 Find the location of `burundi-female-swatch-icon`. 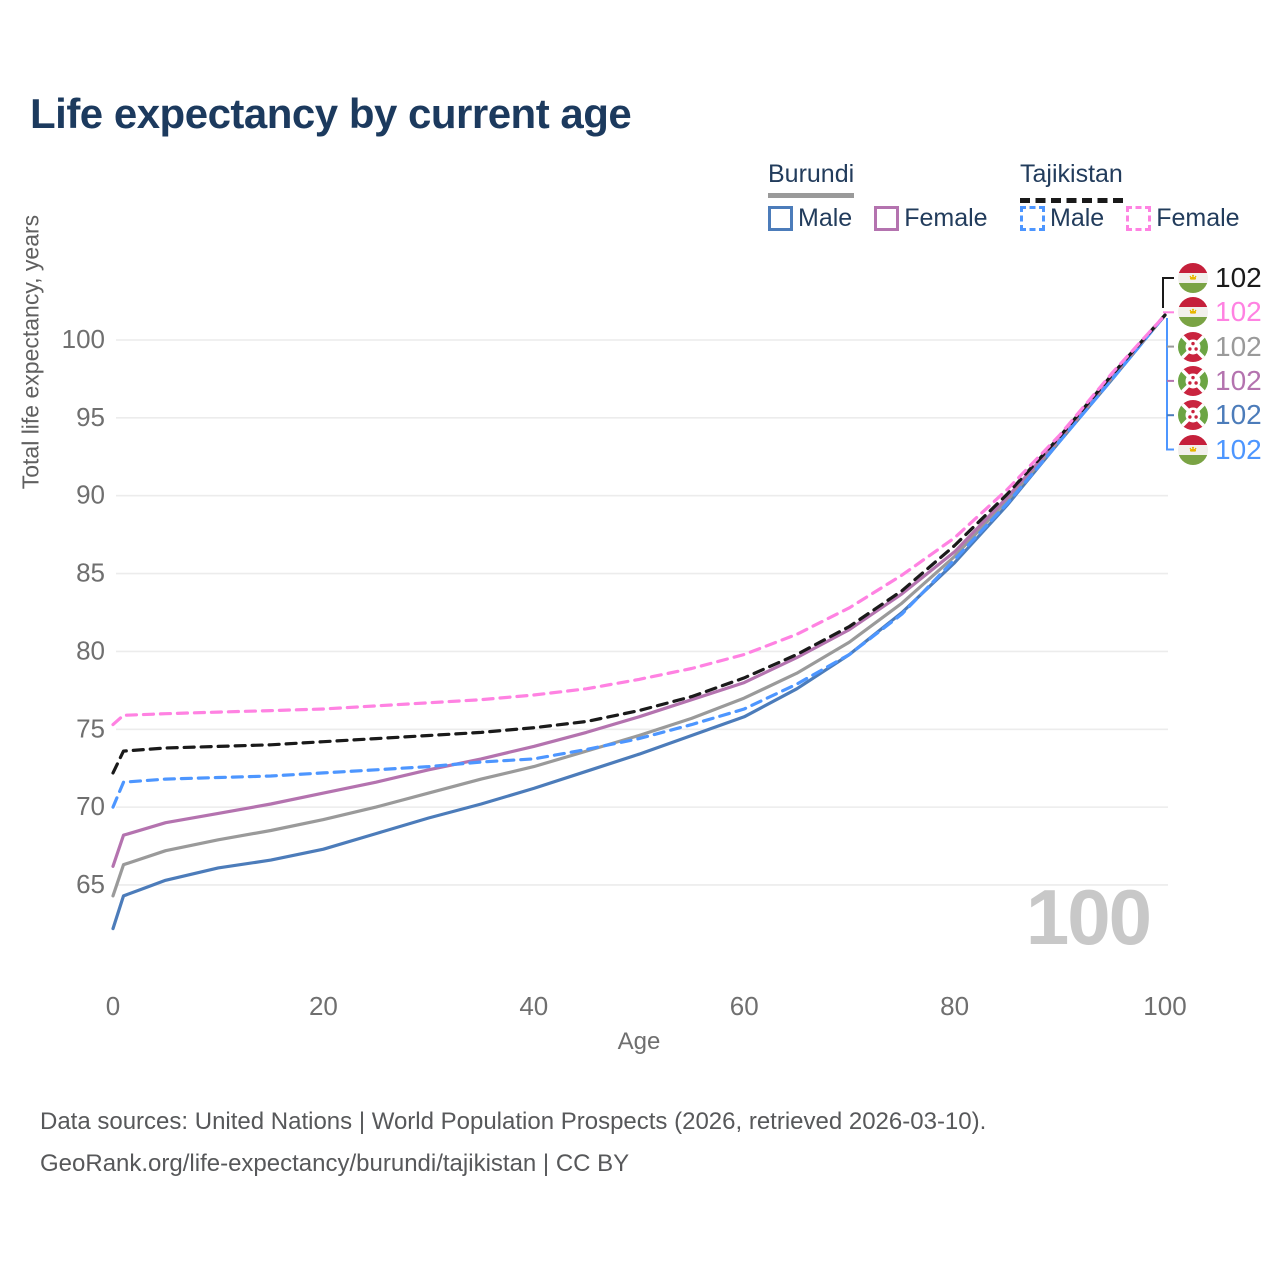

burundi-female-swatch-icon is located at coordinates (887, 218).